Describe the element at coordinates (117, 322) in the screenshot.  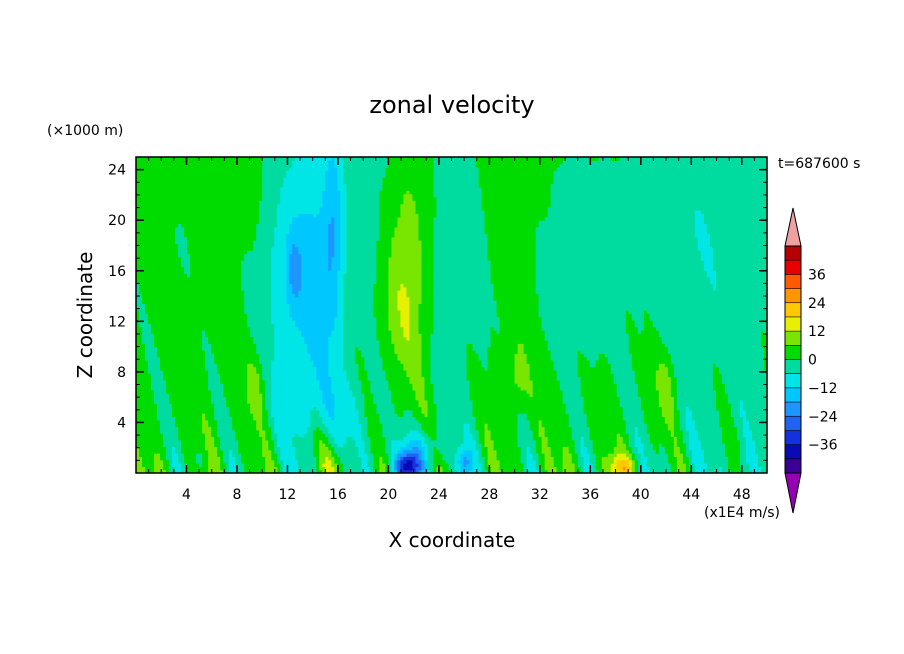
I see `y-tick-label: 12` at that location.